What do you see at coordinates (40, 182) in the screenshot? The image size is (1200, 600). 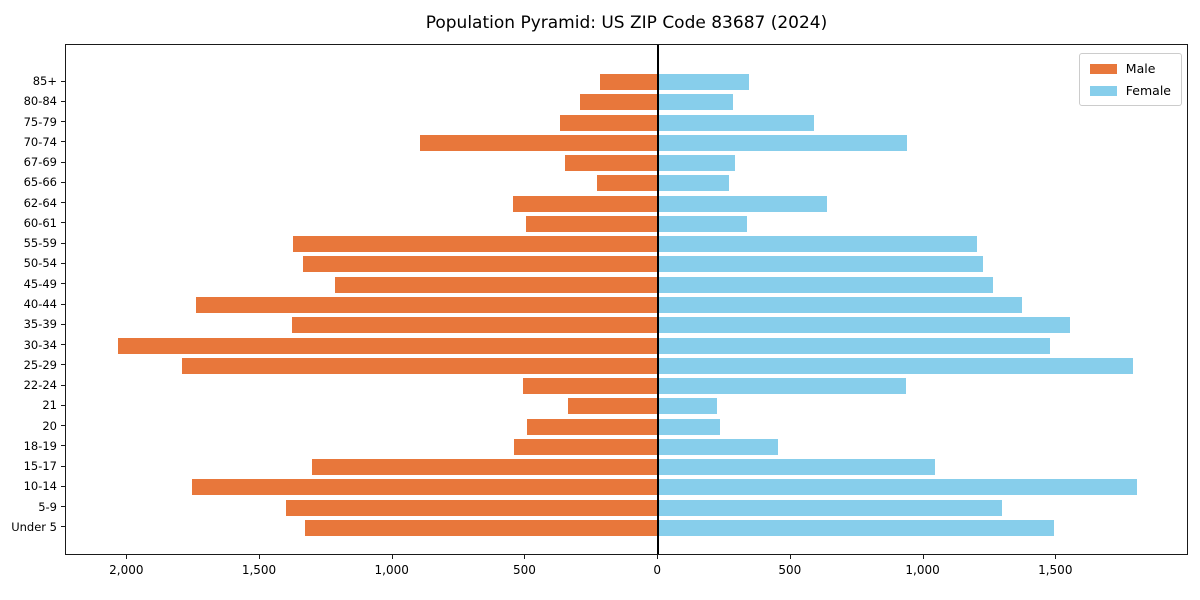 I see `y-axis-label-65-66: 65-66` at bounding box center [40, 182].